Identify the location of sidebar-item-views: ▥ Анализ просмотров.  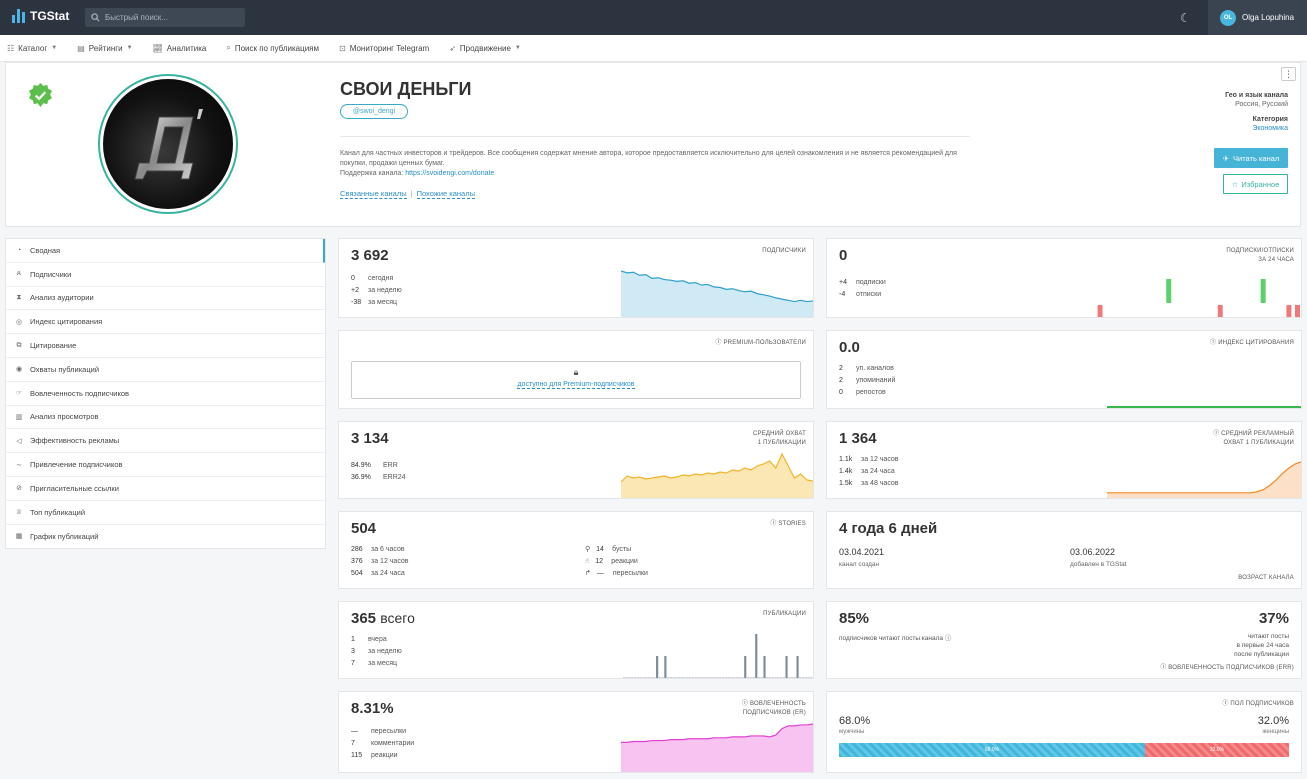
(165, 418).